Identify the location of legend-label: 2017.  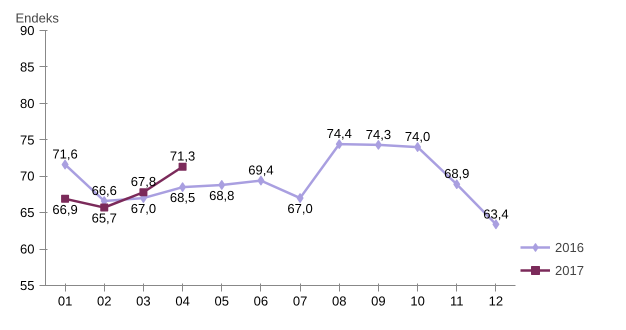
(569, 270).